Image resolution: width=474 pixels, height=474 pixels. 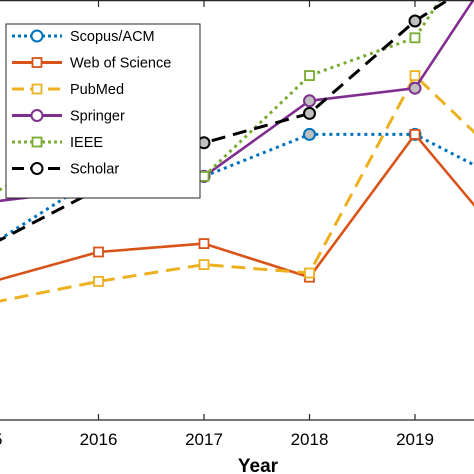 What do you see at coordinates (120, 64) in the screenshot?
I see `legend-label-web-of-science: Web of Science` at bounding box center [120, 64].